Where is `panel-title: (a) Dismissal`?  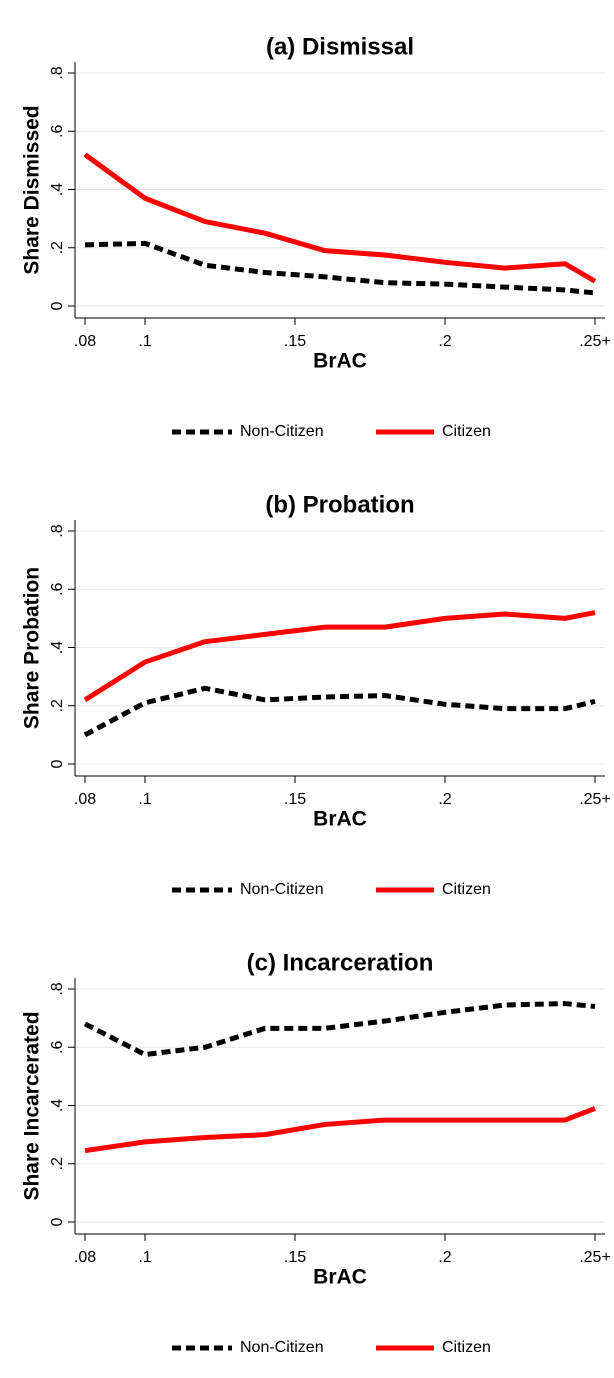
panel-title: (a) Dismissal is located at coordinates (340, 46).